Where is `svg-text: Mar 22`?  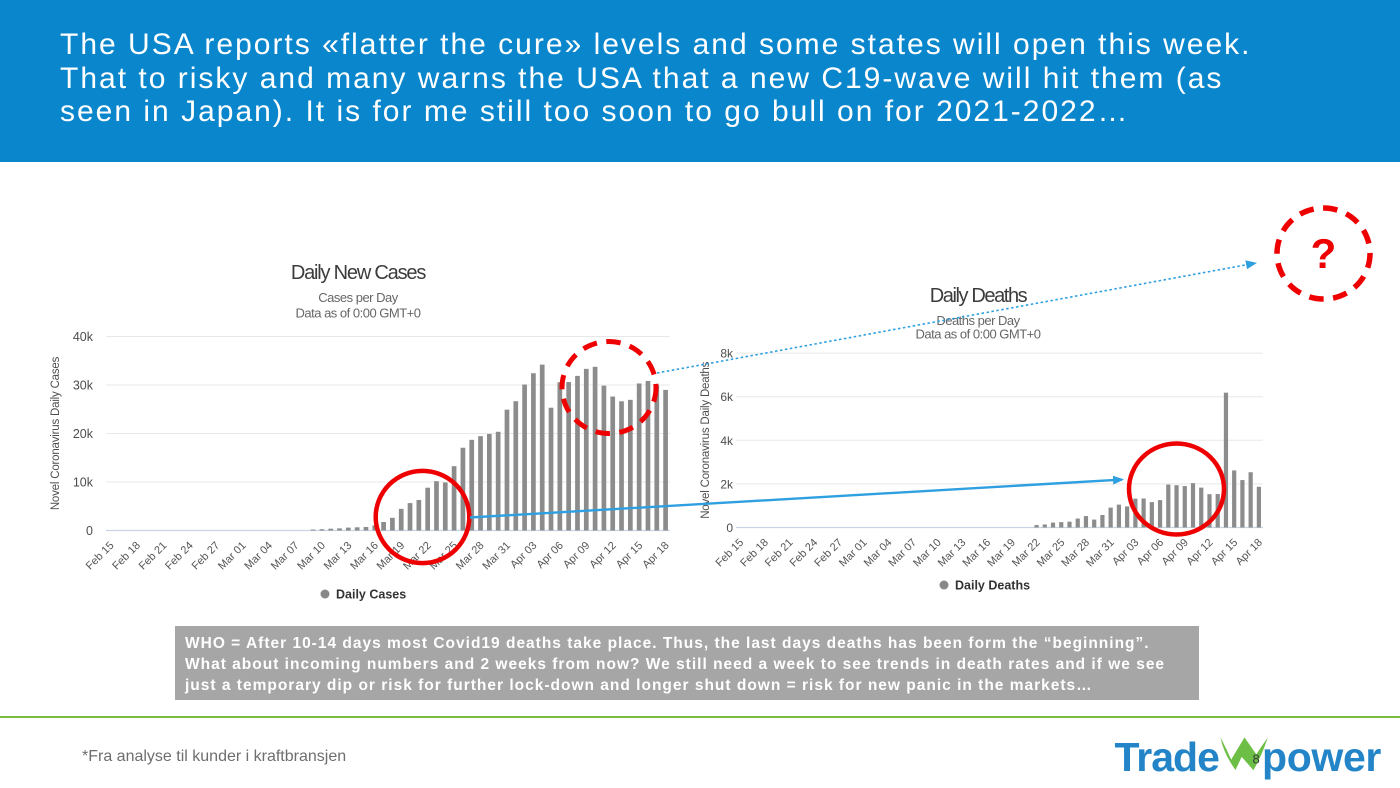
svg-text: Mar 22 is located at coordinates (417, 556).